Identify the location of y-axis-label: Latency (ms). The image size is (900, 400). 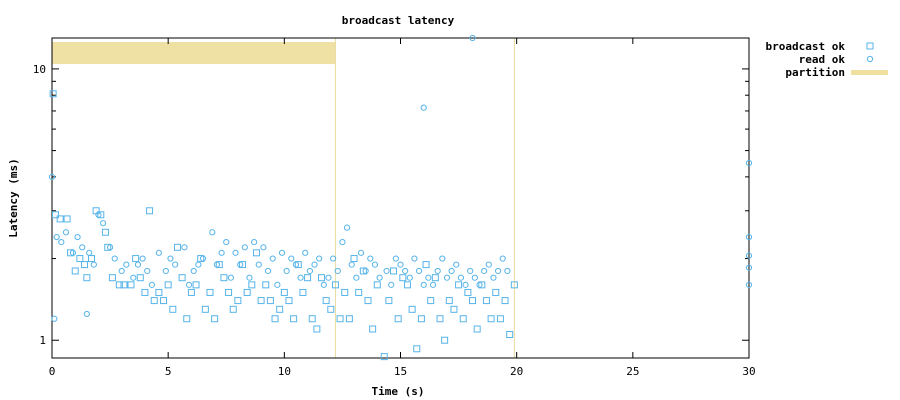
(13, 197).